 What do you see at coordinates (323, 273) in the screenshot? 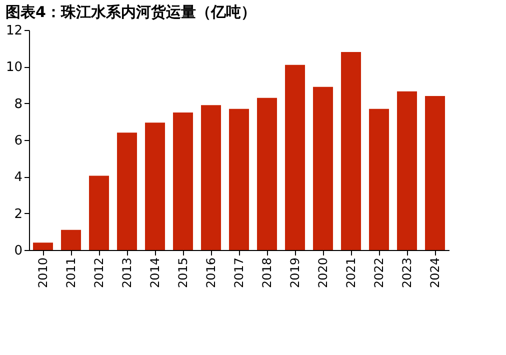
I see `x-tick-label: 2020` at bounding box center [323, 273].